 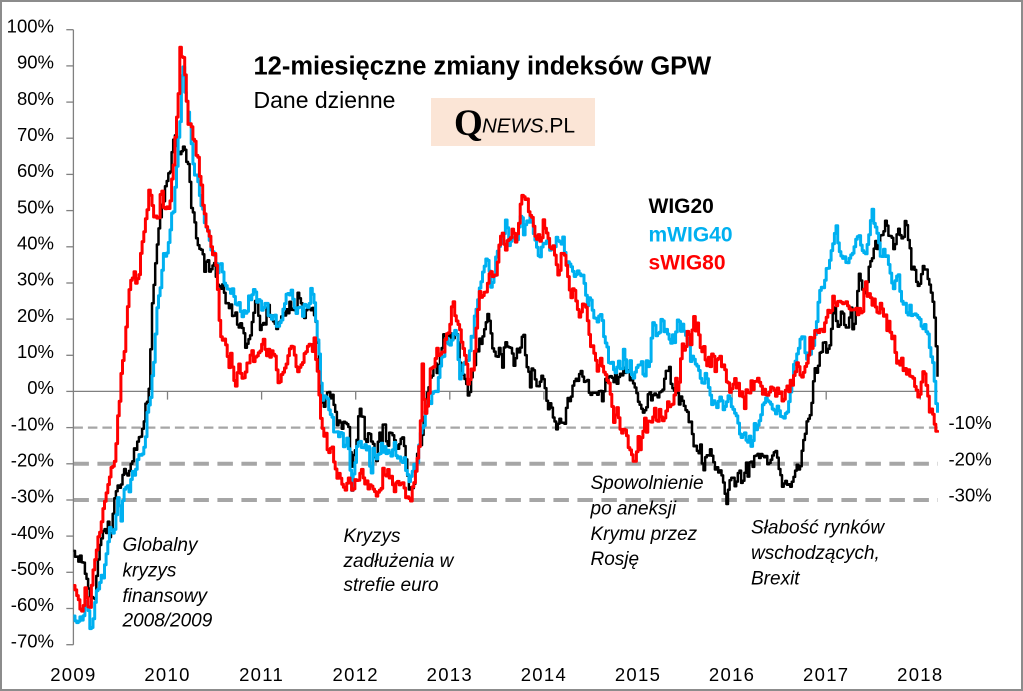 What do you see at coordinates (687, 262) in the screenshot?
I see `svg-text: sWIG80` at bounding box center [687, 262].